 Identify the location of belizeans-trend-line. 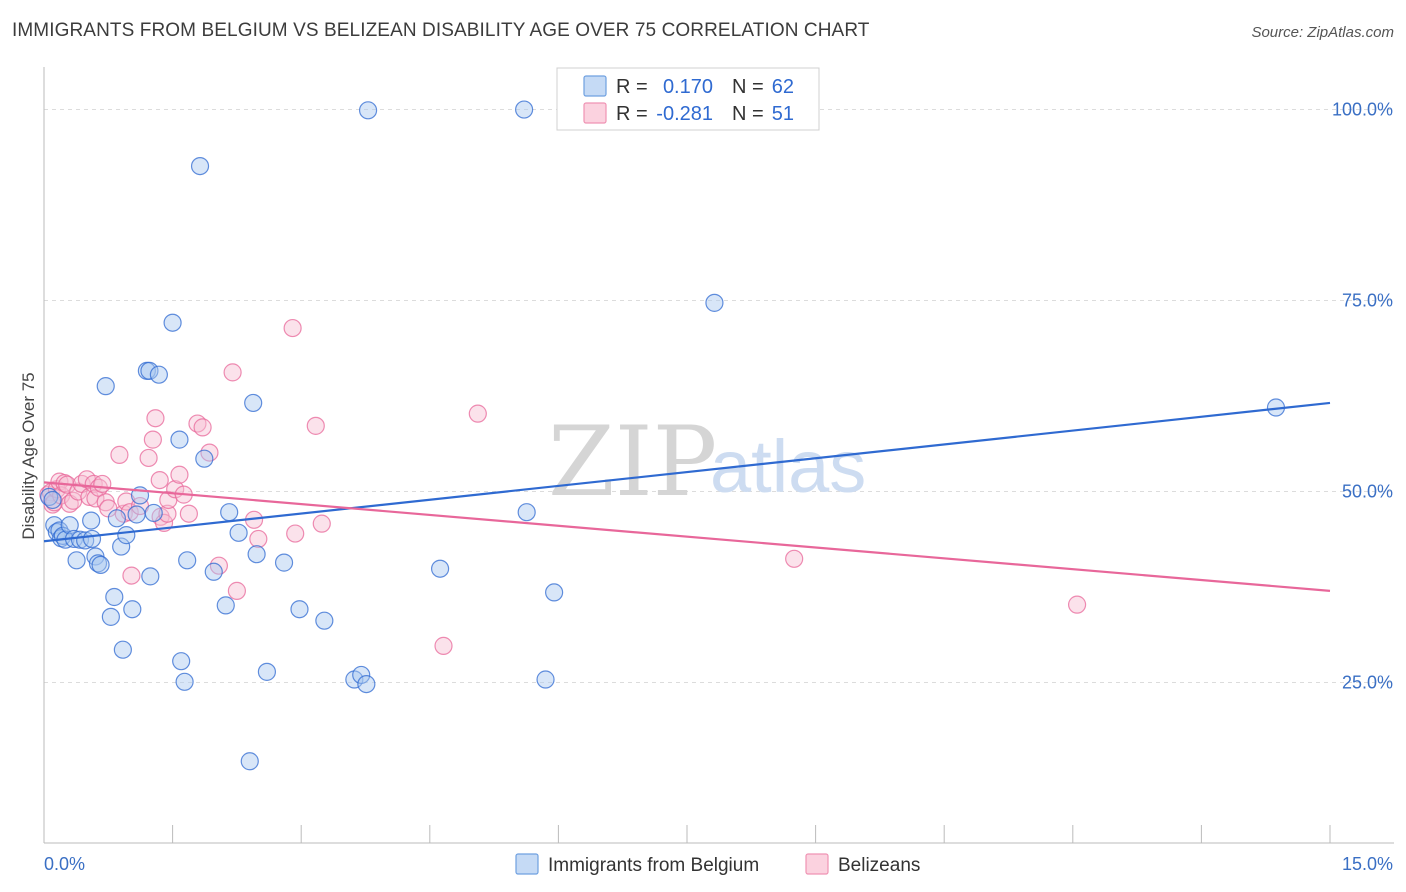
(687, 536).